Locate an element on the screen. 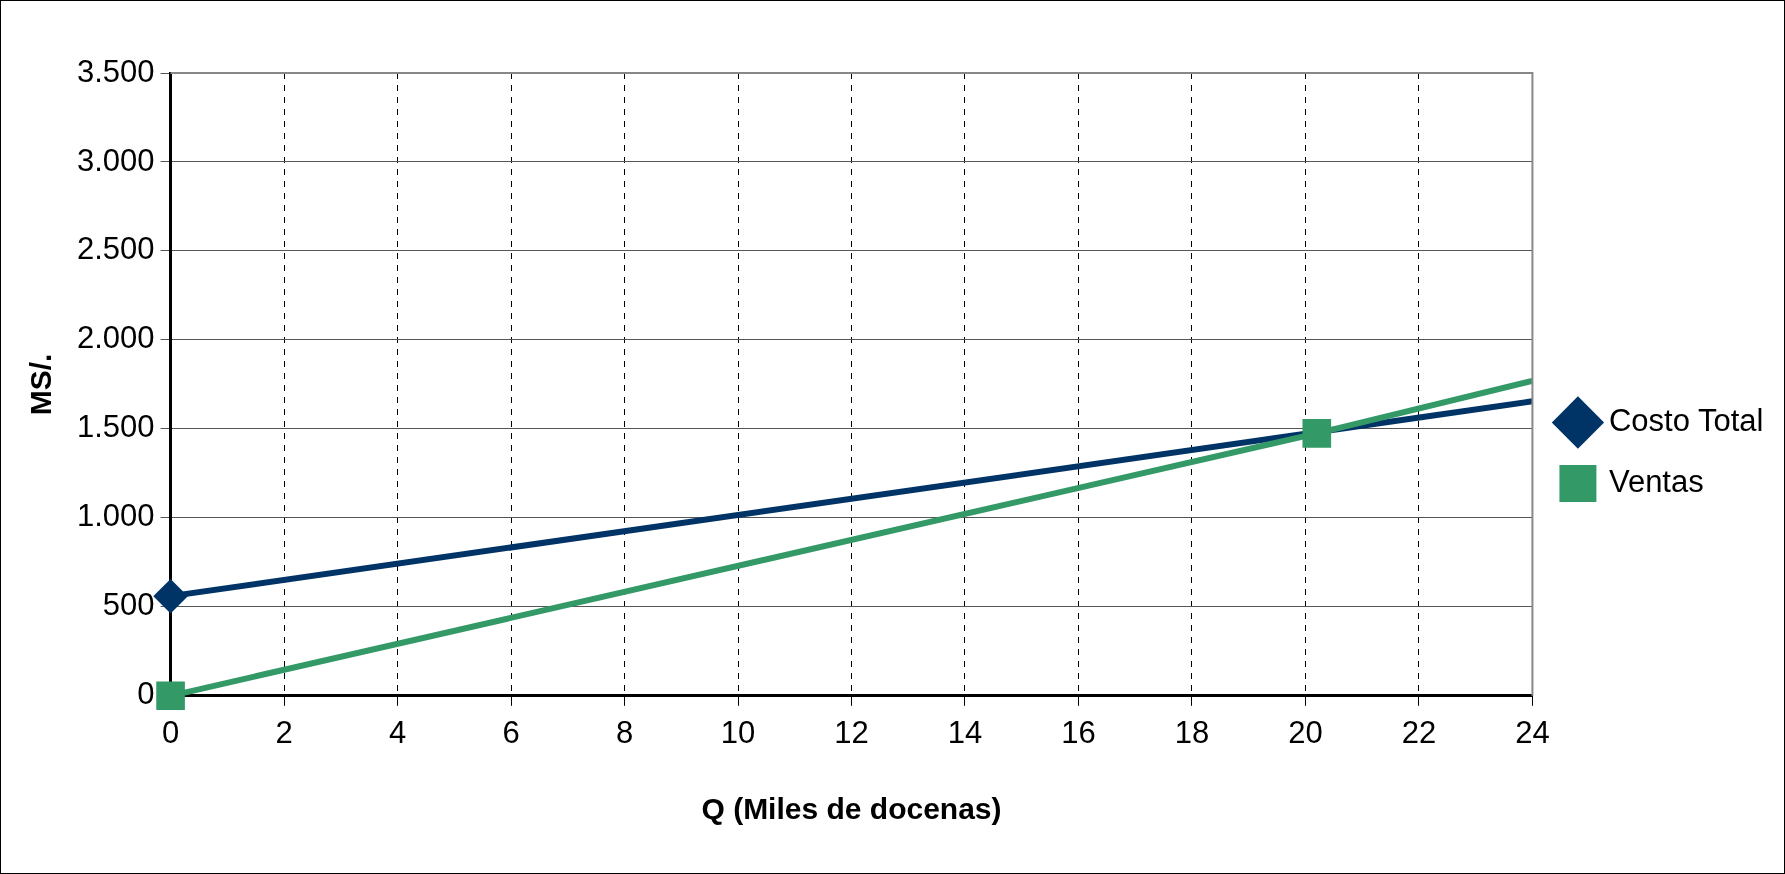 This screenshot has width=1785, height=874. x-tick-label: 20 is located at coordinates (1305, 732).